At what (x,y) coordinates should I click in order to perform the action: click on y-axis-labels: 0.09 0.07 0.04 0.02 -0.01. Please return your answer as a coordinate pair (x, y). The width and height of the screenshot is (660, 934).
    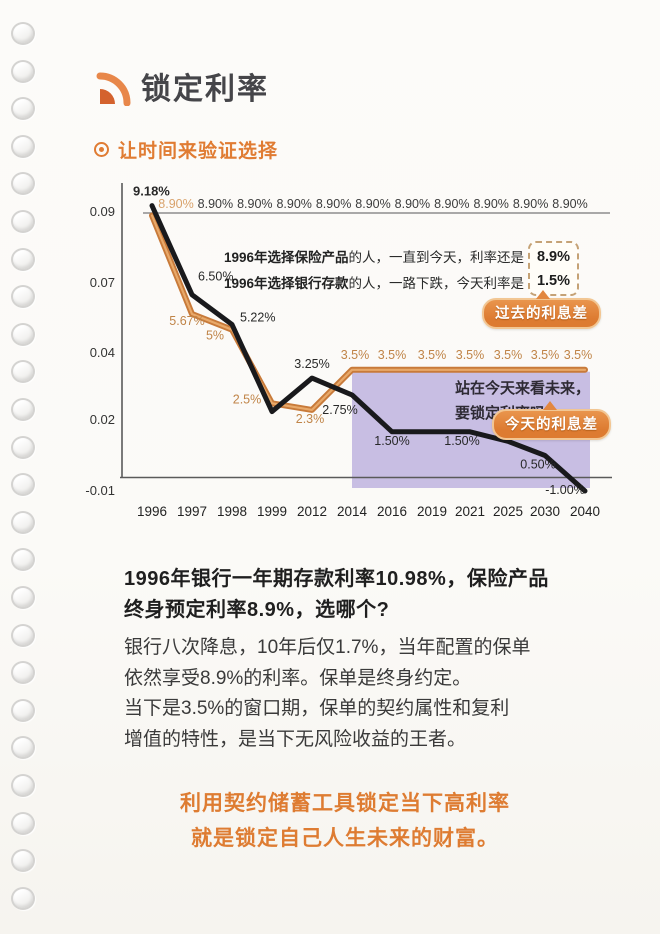
    Looking at the image, I should click on (100, 351).